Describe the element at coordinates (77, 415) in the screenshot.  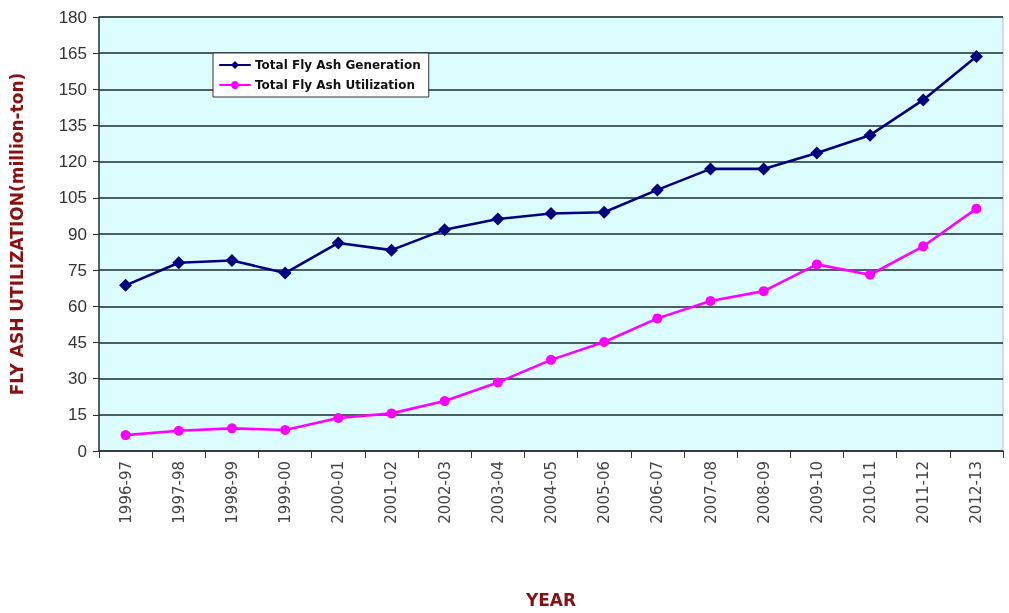
I see `y-tick-label: 15` at that location.